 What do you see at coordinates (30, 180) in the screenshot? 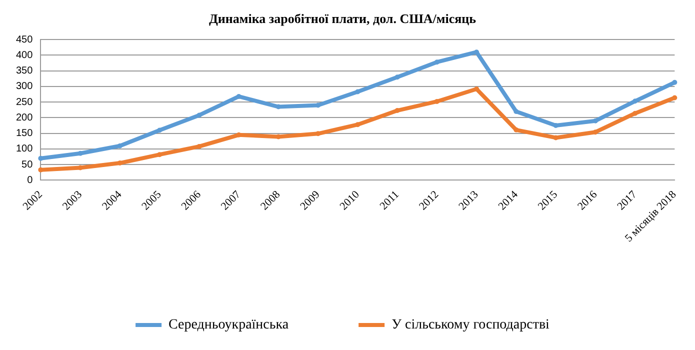
I see `y-tick-label: 0` at bounding box center [30, 180].